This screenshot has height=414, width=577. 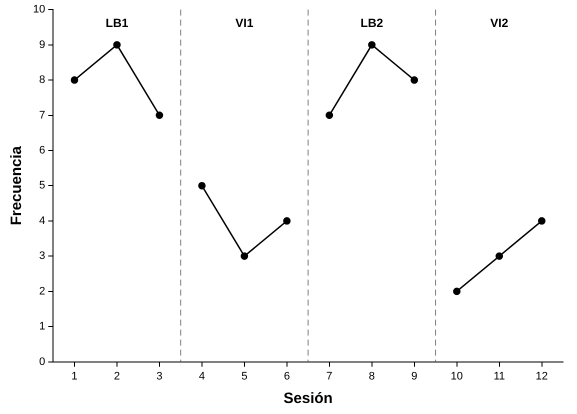 I want to click on x-tick-label: 7, so click(x=329, y=376).